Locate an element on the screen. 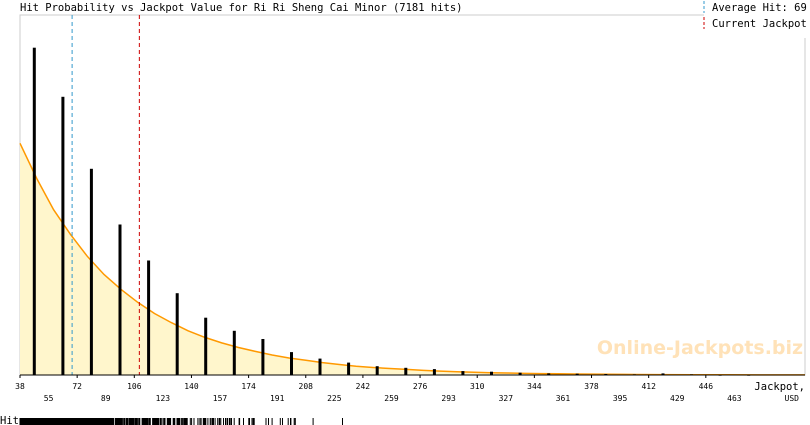  x-tick-label: 259 is located at coordinates (391, 398).